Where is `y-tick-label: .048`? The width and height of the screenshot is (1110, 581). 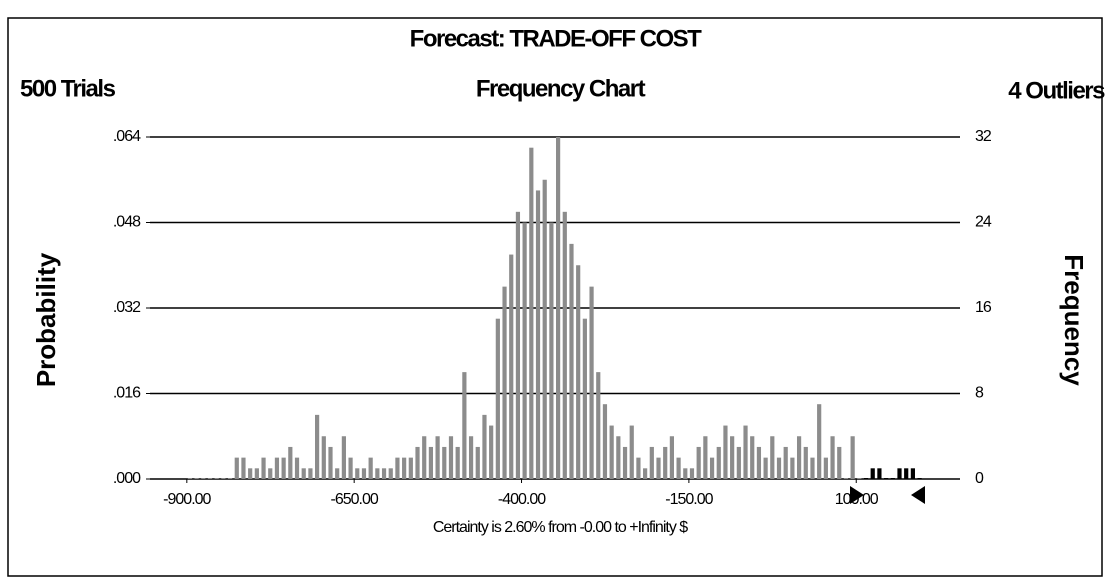
y-tick-label: .048 is located at coordinates (127, 222).